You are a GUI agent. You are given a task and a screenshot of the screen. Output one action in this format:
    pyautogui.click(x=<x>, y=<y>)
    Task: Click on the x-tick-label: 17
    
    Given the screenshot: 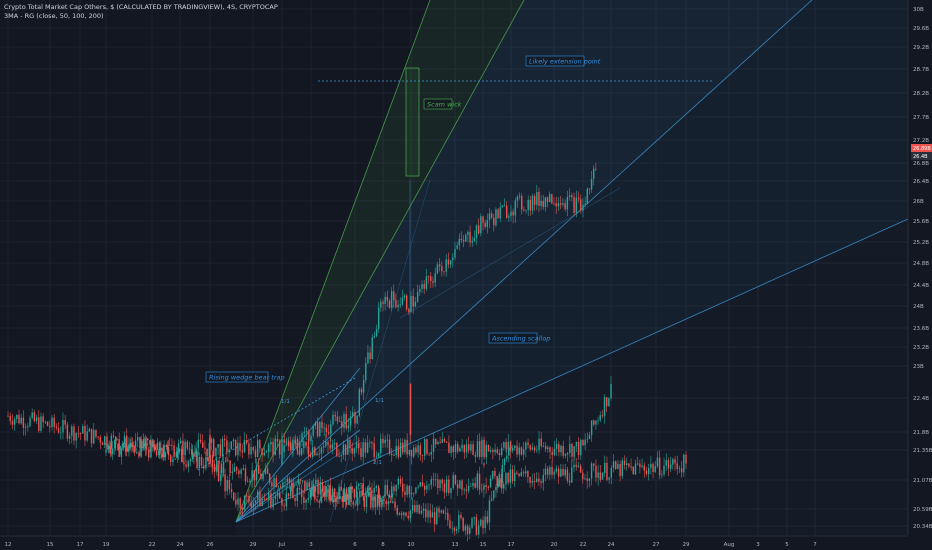 What is the action you would take?
    pyautogui.click(x=80, y=545)
    